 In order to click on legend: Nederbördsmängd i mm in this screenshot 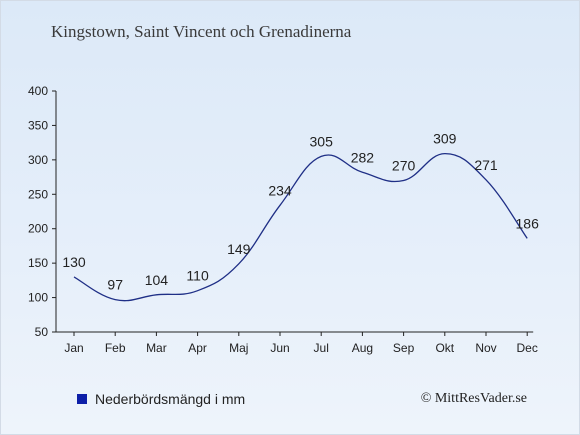, I will do `click(161, 399)`.